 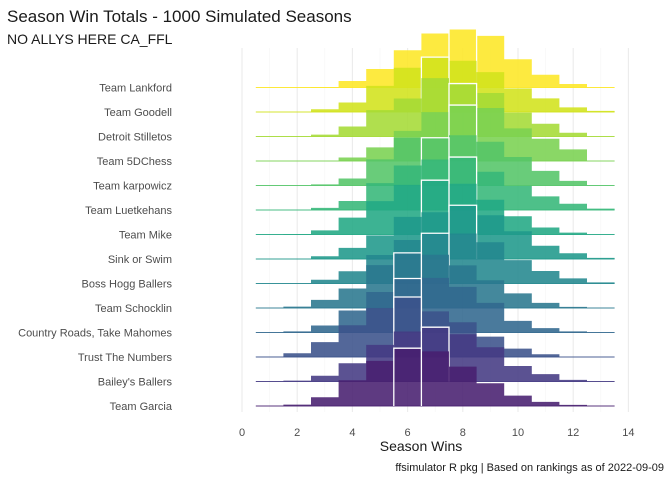 I want to click on y-axis-label: Team Mike, so click(x=145, y=236).